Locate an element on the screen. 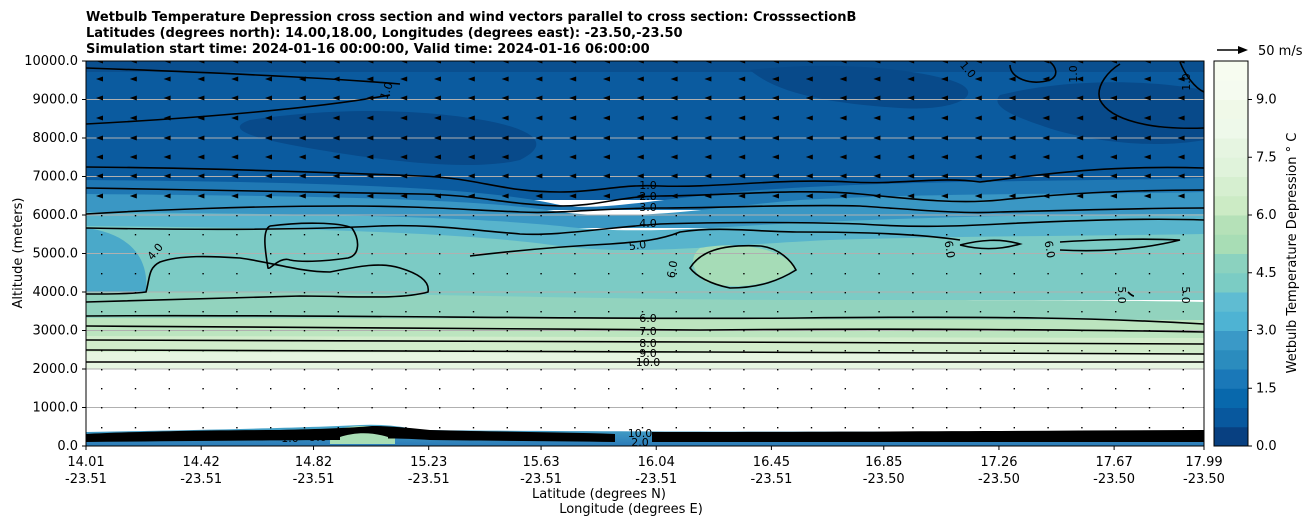  quiver-key-arrowhead is located at coordinates (1243, 50).